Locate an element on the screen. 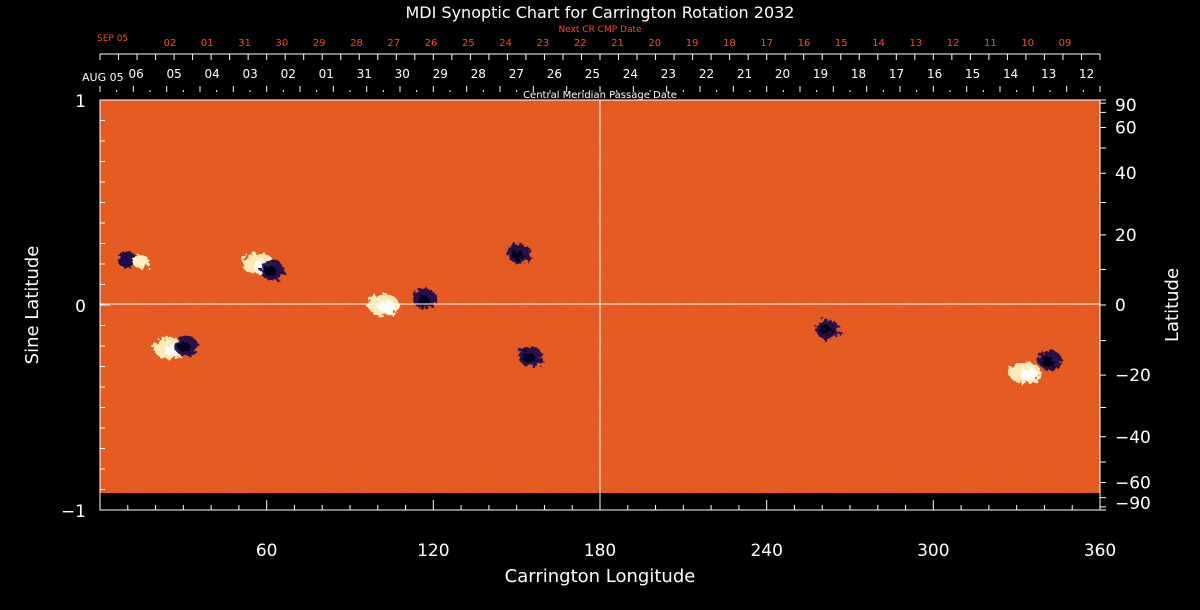 The height and width of the screenshot is (610, 1200). cmp-date-label: 16 is located at coordinates (934, 74).